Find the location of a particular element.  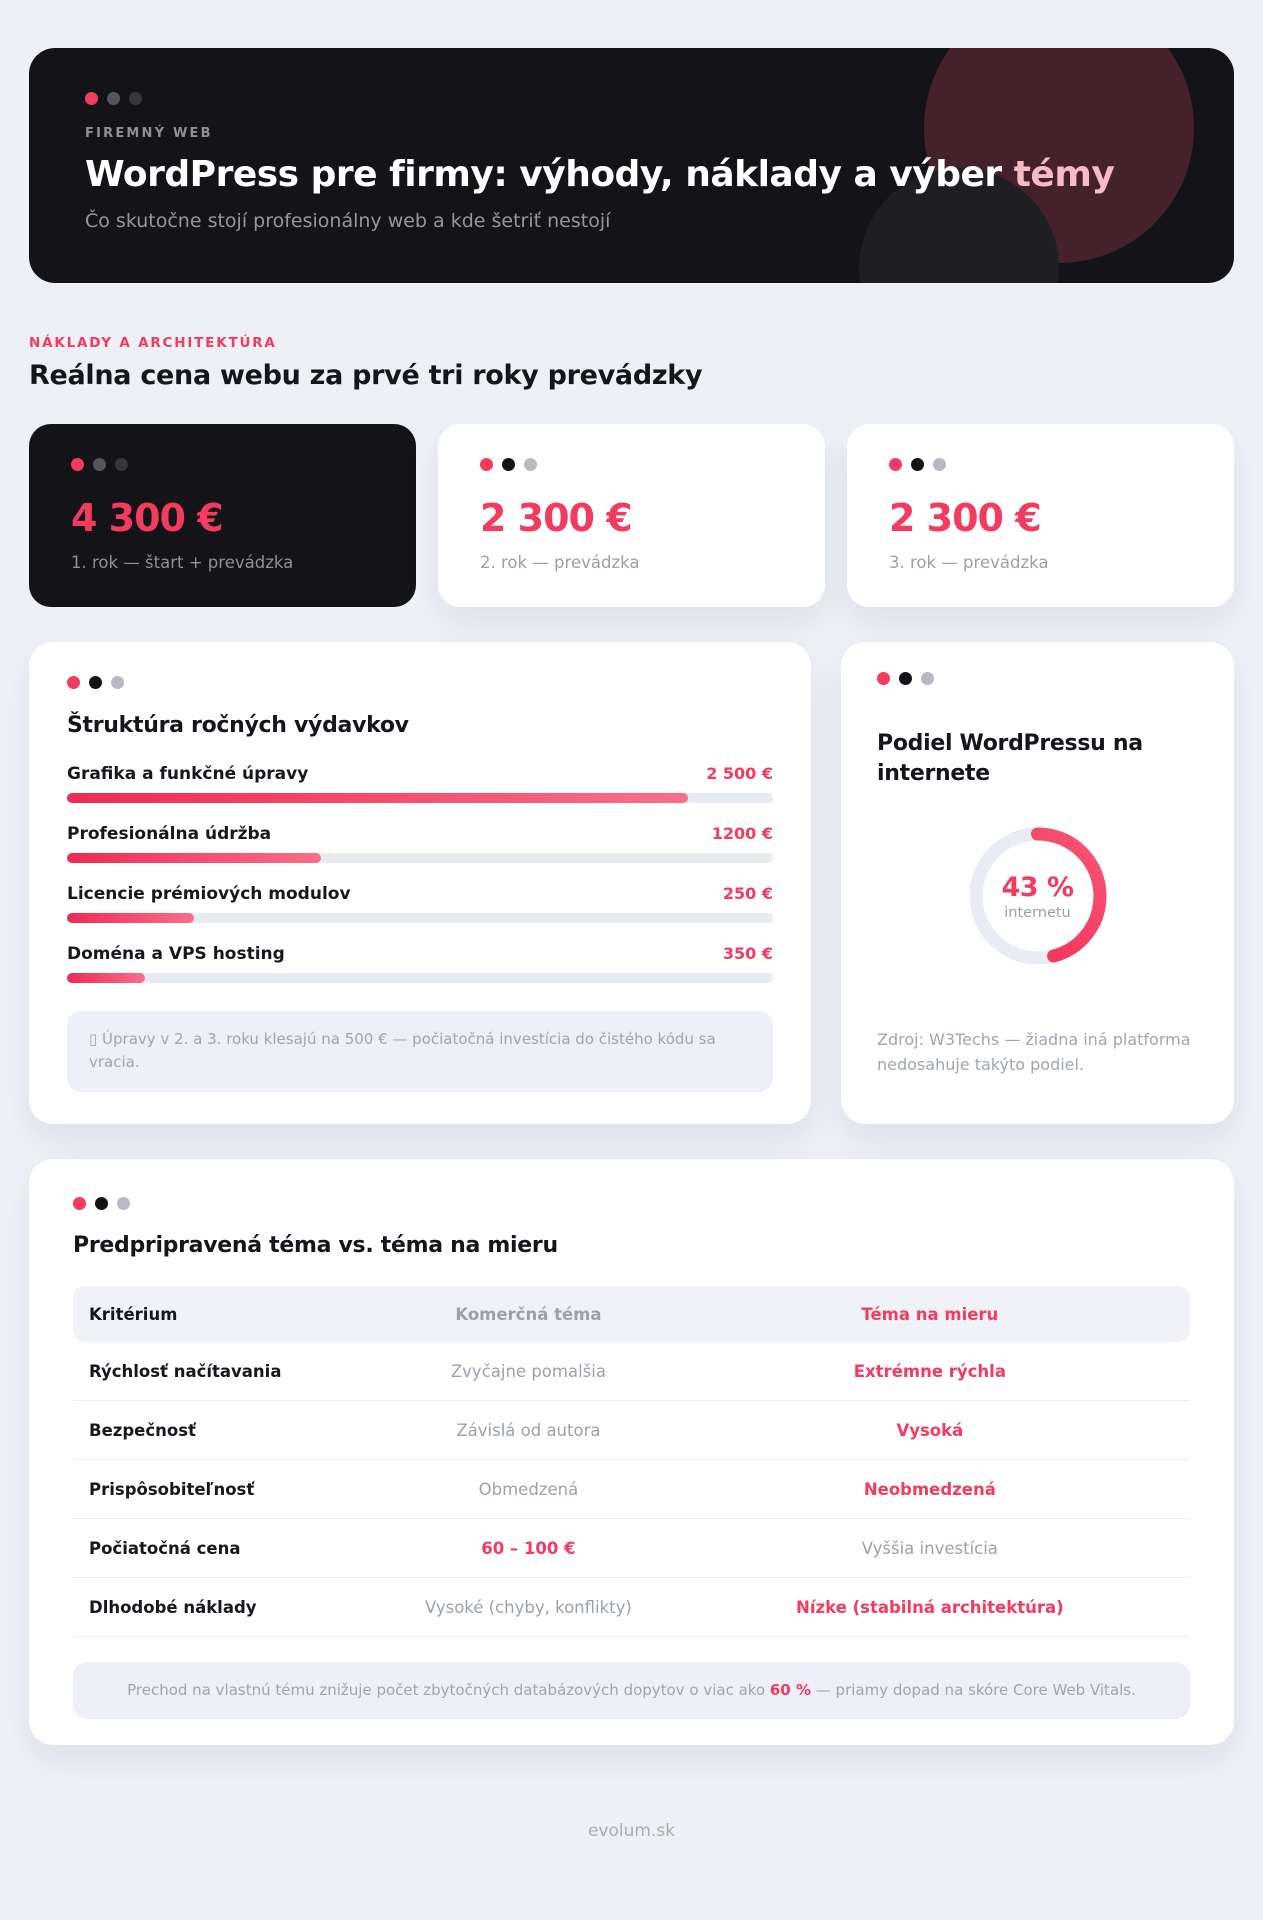

table-row: Prispôsobiteľnosť Obmedzená Neobmedzená is located at coordinates (631, 1489).